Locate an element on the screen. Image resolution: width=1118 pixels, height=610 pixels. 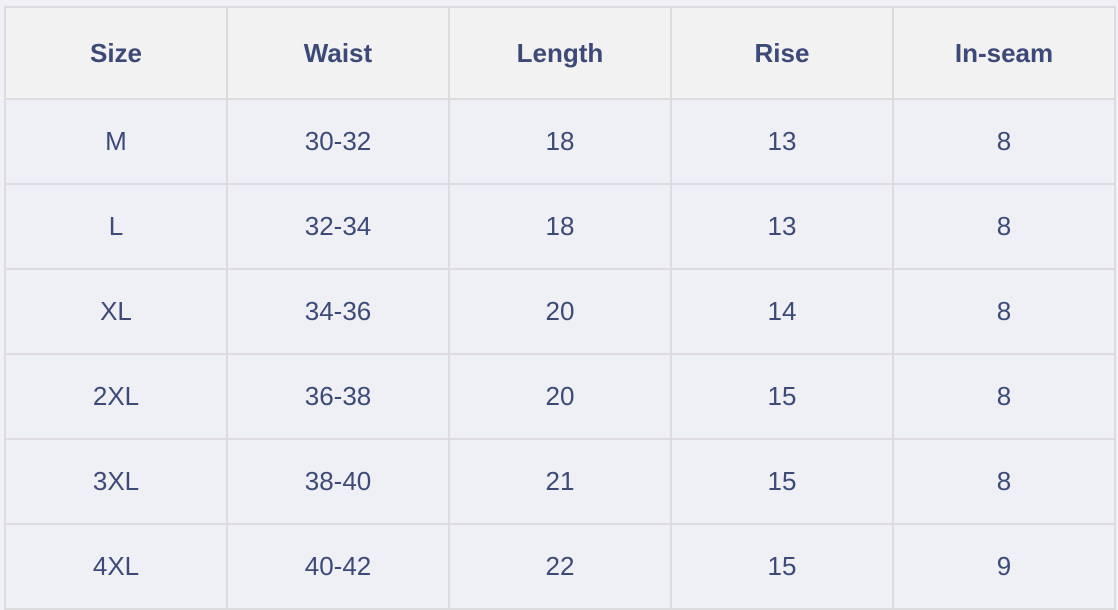
table-cell: 40-42 is located at coordinates (338, 566).